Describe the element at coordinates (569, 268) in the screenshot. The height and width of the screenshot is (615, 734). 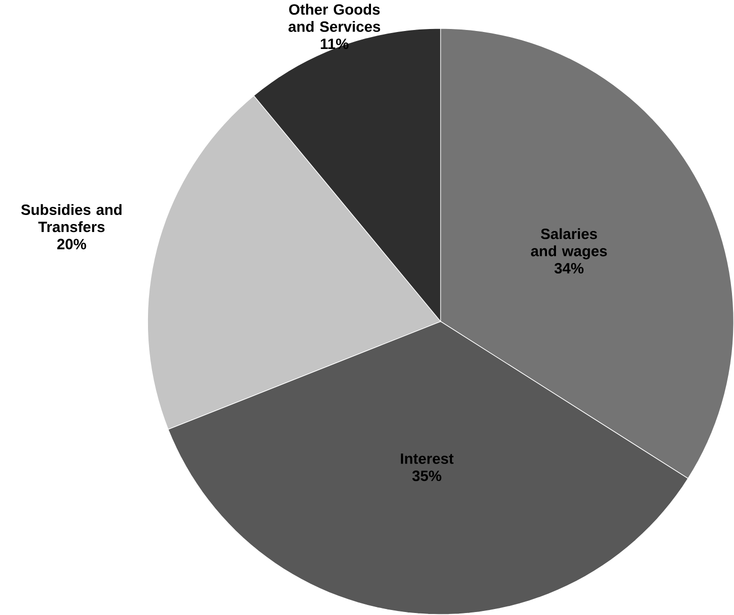
I see `data-label: 34%` at that location.